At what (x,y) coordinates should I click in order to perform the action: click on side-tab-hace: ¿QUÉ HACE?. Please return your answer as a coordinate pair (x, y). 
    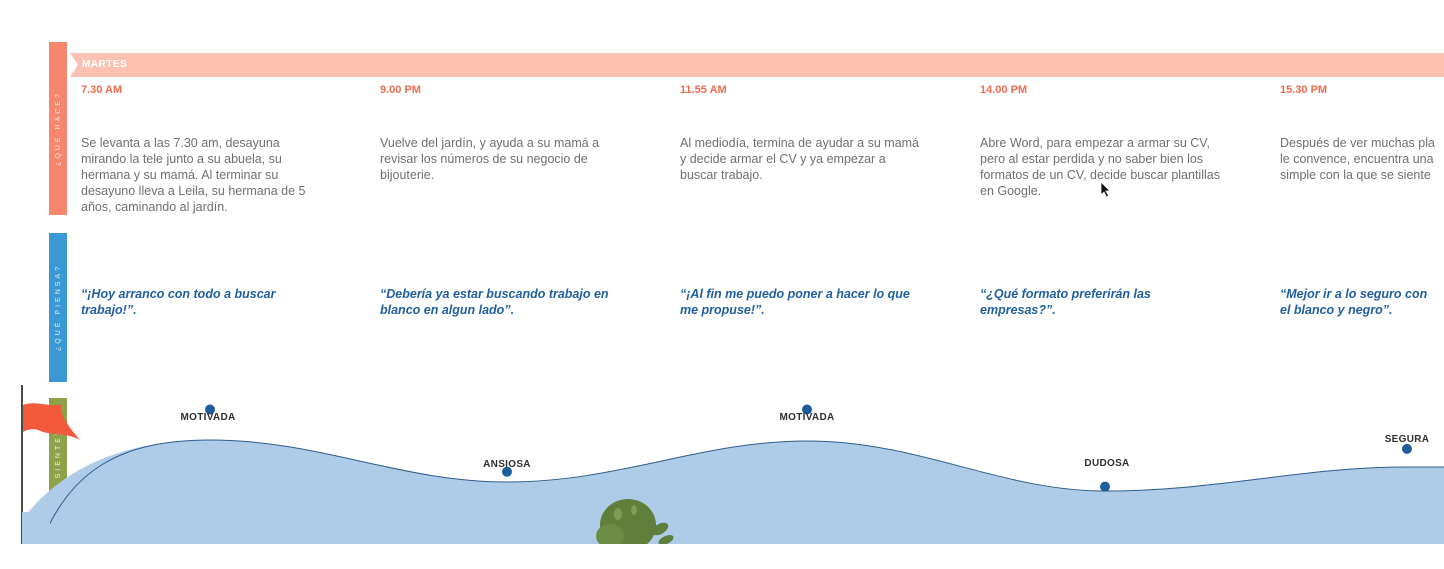
    Looking at the image, I should click on (58, 128).